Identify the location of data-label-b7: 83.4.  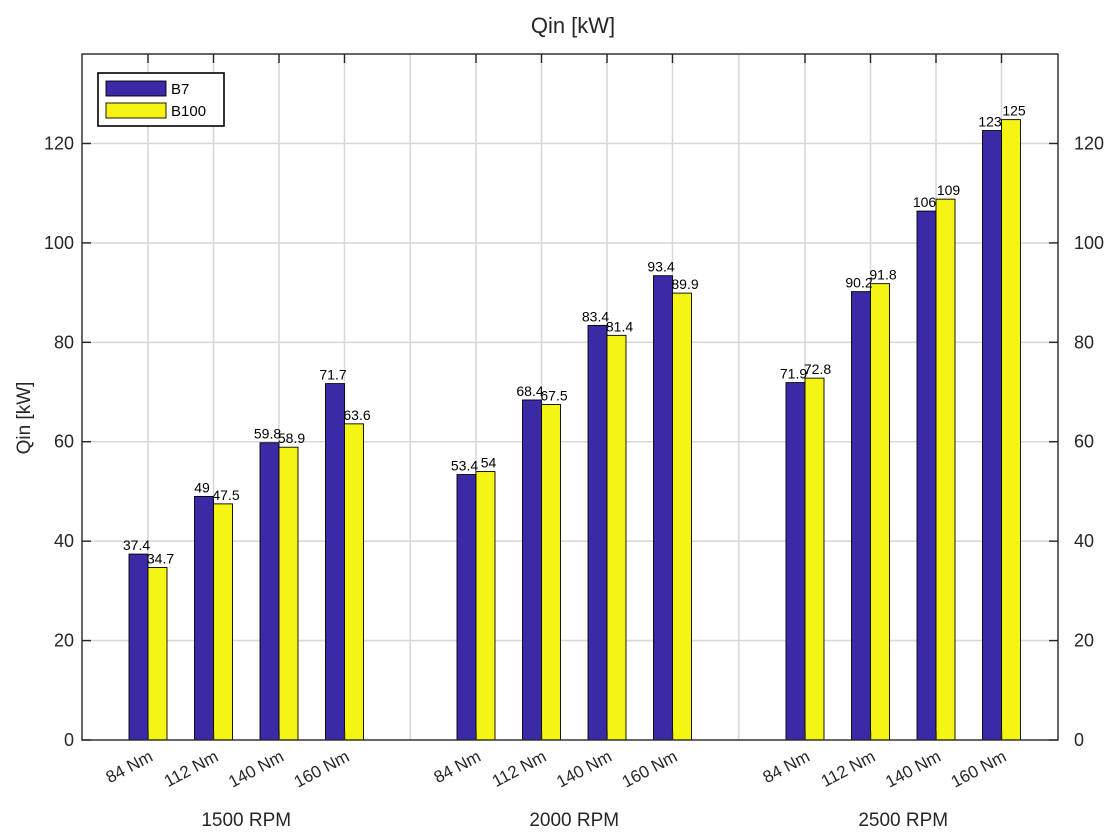
(595, 316).